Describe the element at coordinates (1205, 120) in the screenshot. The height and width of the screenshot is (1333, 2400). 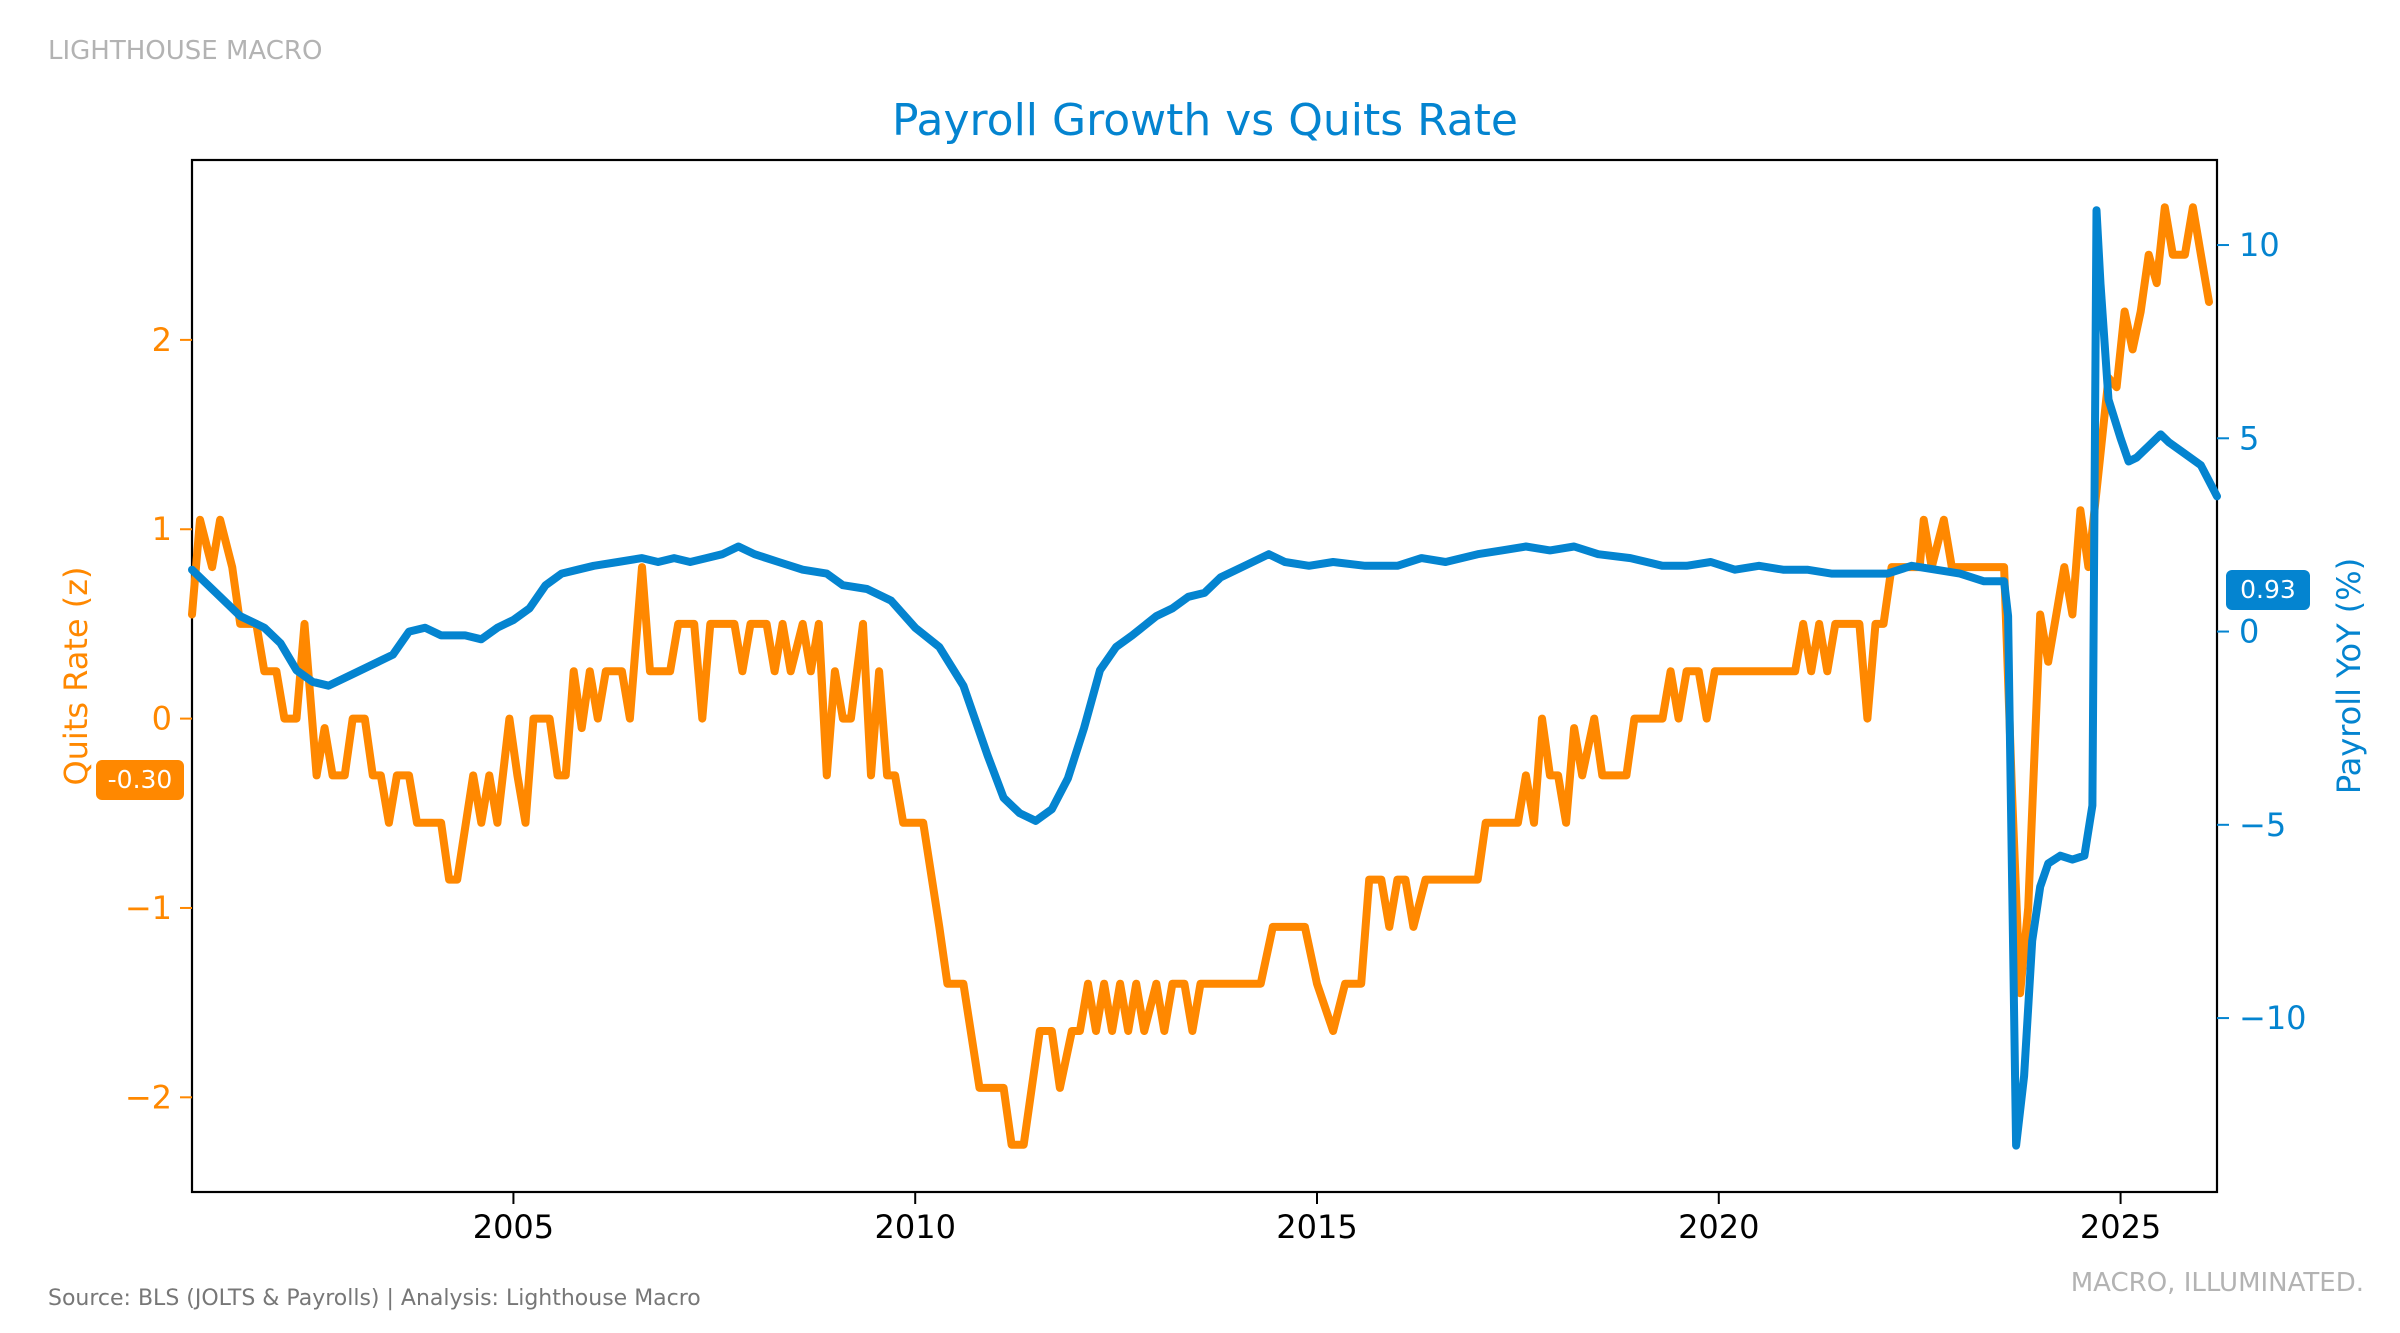
I see `chart-title: Payroll Growth vs Quits Rate` at that location.